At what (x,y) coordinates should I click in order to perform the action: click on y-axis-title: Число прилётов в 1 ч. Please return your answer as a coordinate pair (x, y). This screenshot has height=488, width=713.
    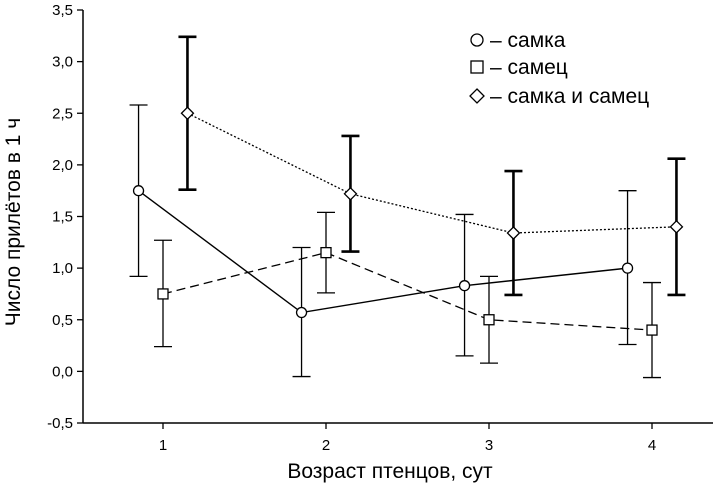
    Looking at the image, I should click on (13, 222).